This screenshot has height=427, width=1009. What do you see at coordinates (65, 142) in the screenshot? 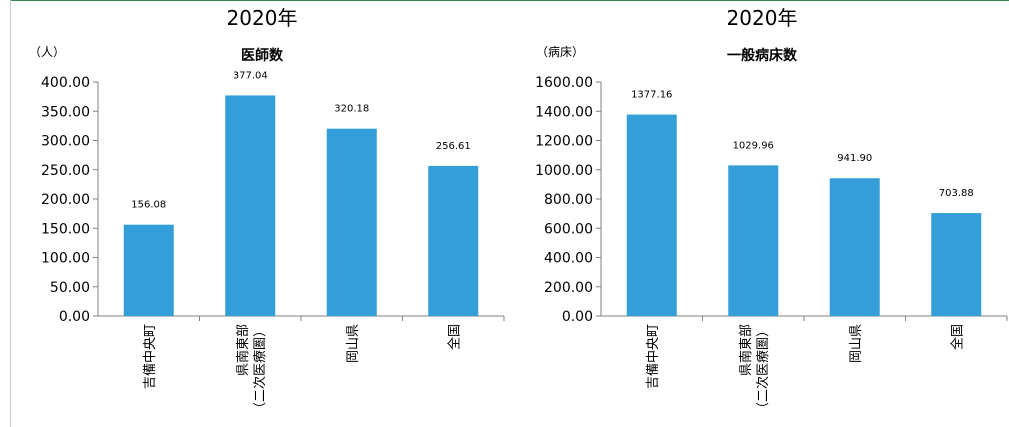
I see `y-tick-label: 300.00` at bounding box center [65, 142].